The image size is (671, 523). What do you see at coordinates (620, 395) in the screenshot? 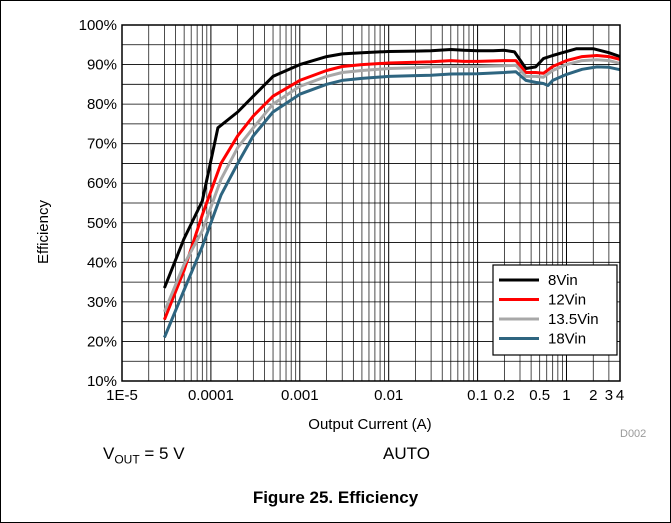
I see `x-tick-label: 4` at bounding box center [620, 395].